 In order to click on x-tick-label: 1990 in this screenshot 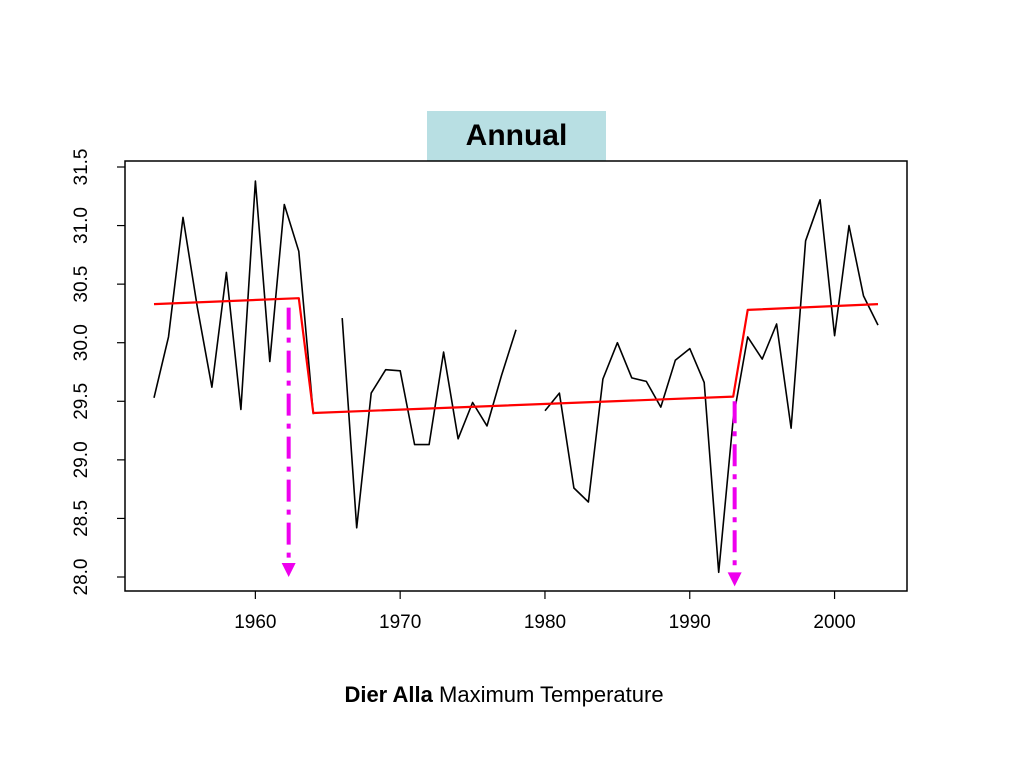, I will do `click(690, 622)`.